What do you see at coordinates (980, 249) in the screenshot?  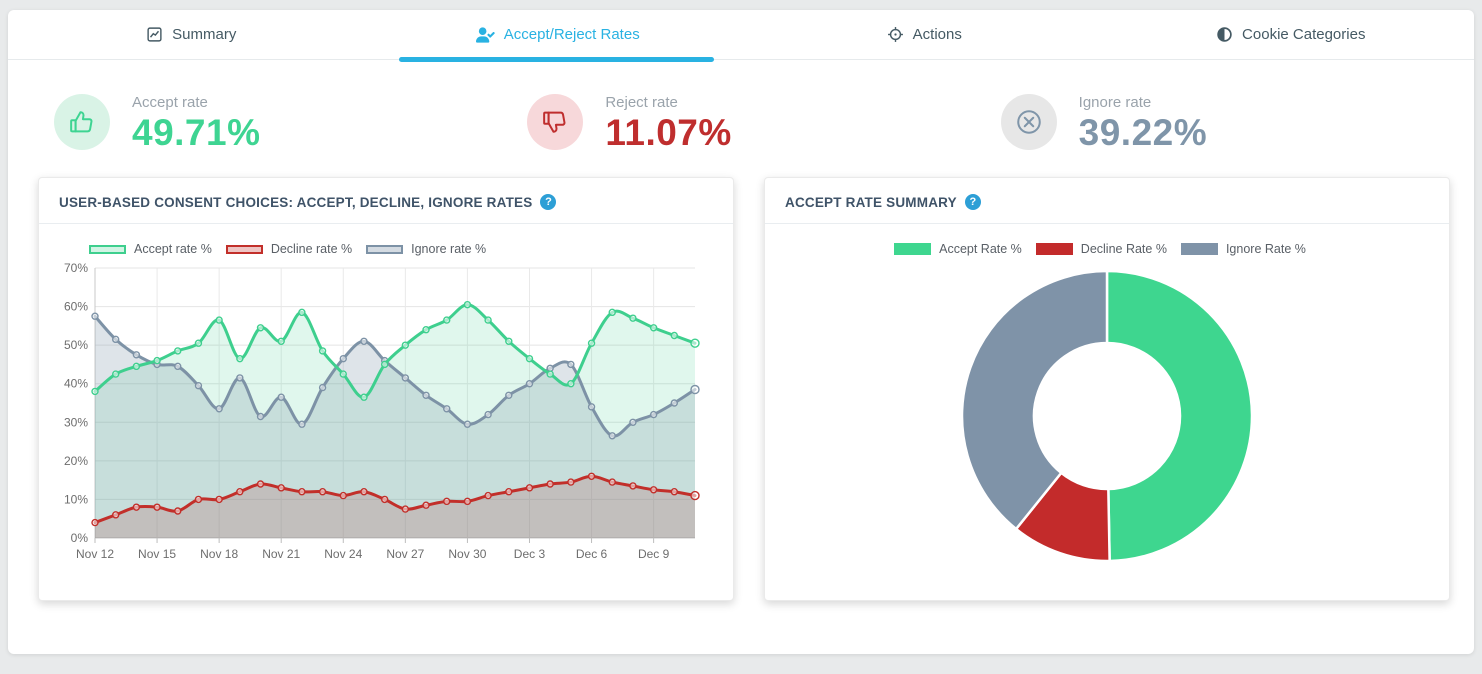 I see `legend-label: Accept Rate %` at bounding box center [980, 249].